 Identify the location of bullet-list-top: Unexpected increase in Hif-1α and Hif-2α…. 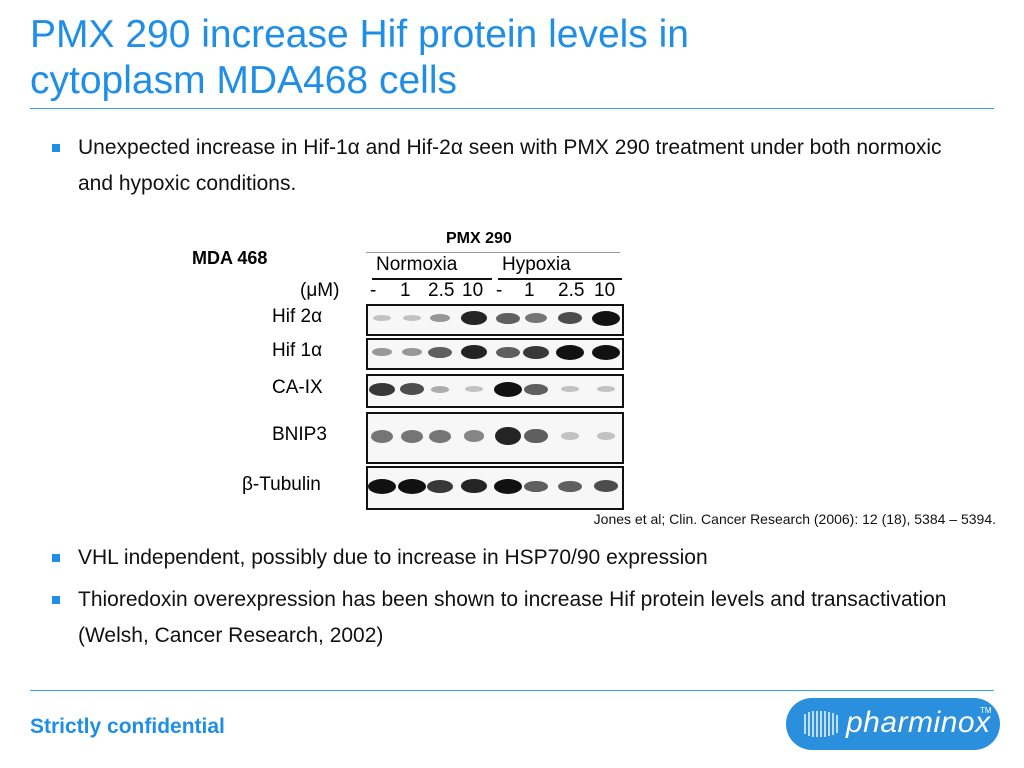
(517, 166).